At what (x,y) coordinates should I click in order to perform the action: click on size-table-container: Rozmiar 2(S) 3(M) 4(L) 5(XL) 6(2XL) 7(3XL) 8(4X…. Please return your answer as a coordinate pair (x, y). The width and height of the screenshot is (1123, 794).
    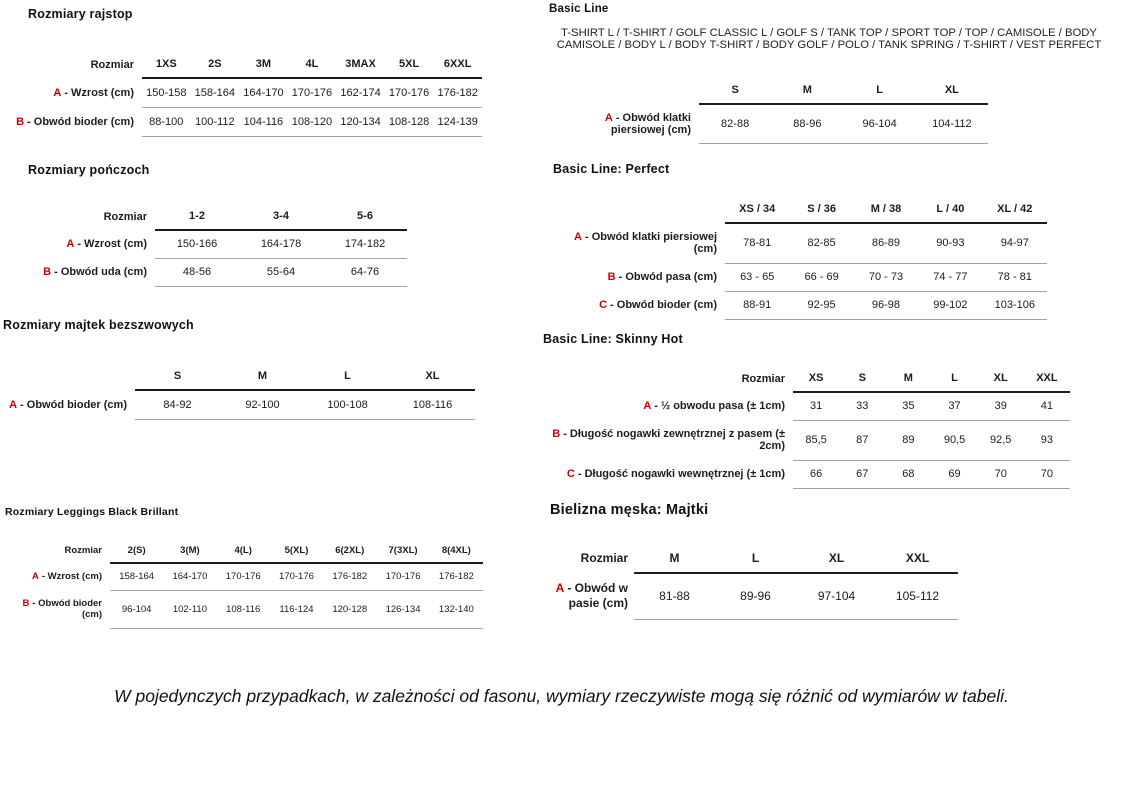
    Looking at the image, I should click on (244, 586).